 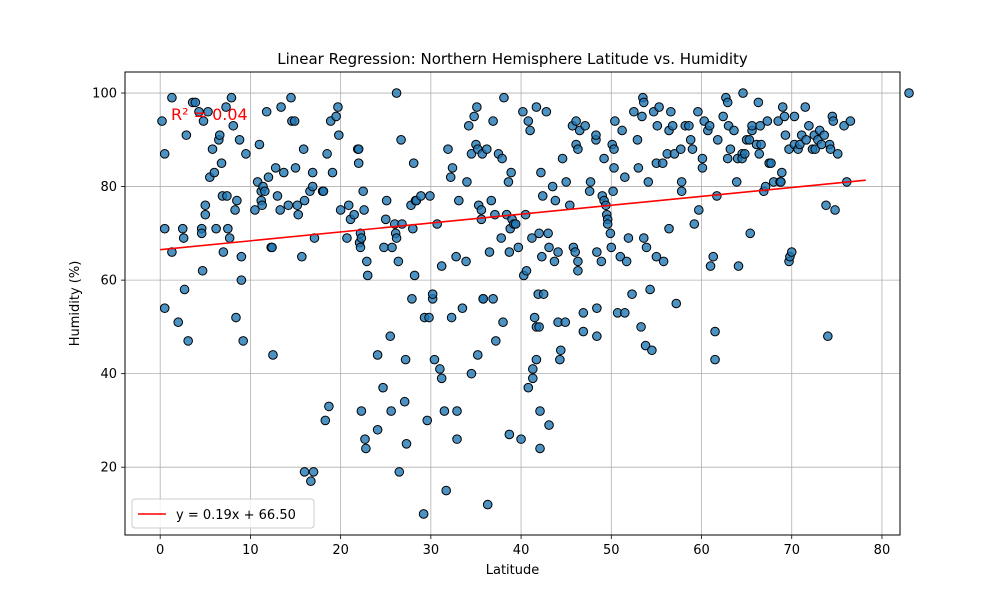 What do you see at coordinates (611, 550) in the screenshot?
I see `x-tick-label: 50` at bounding box center [611, 550].